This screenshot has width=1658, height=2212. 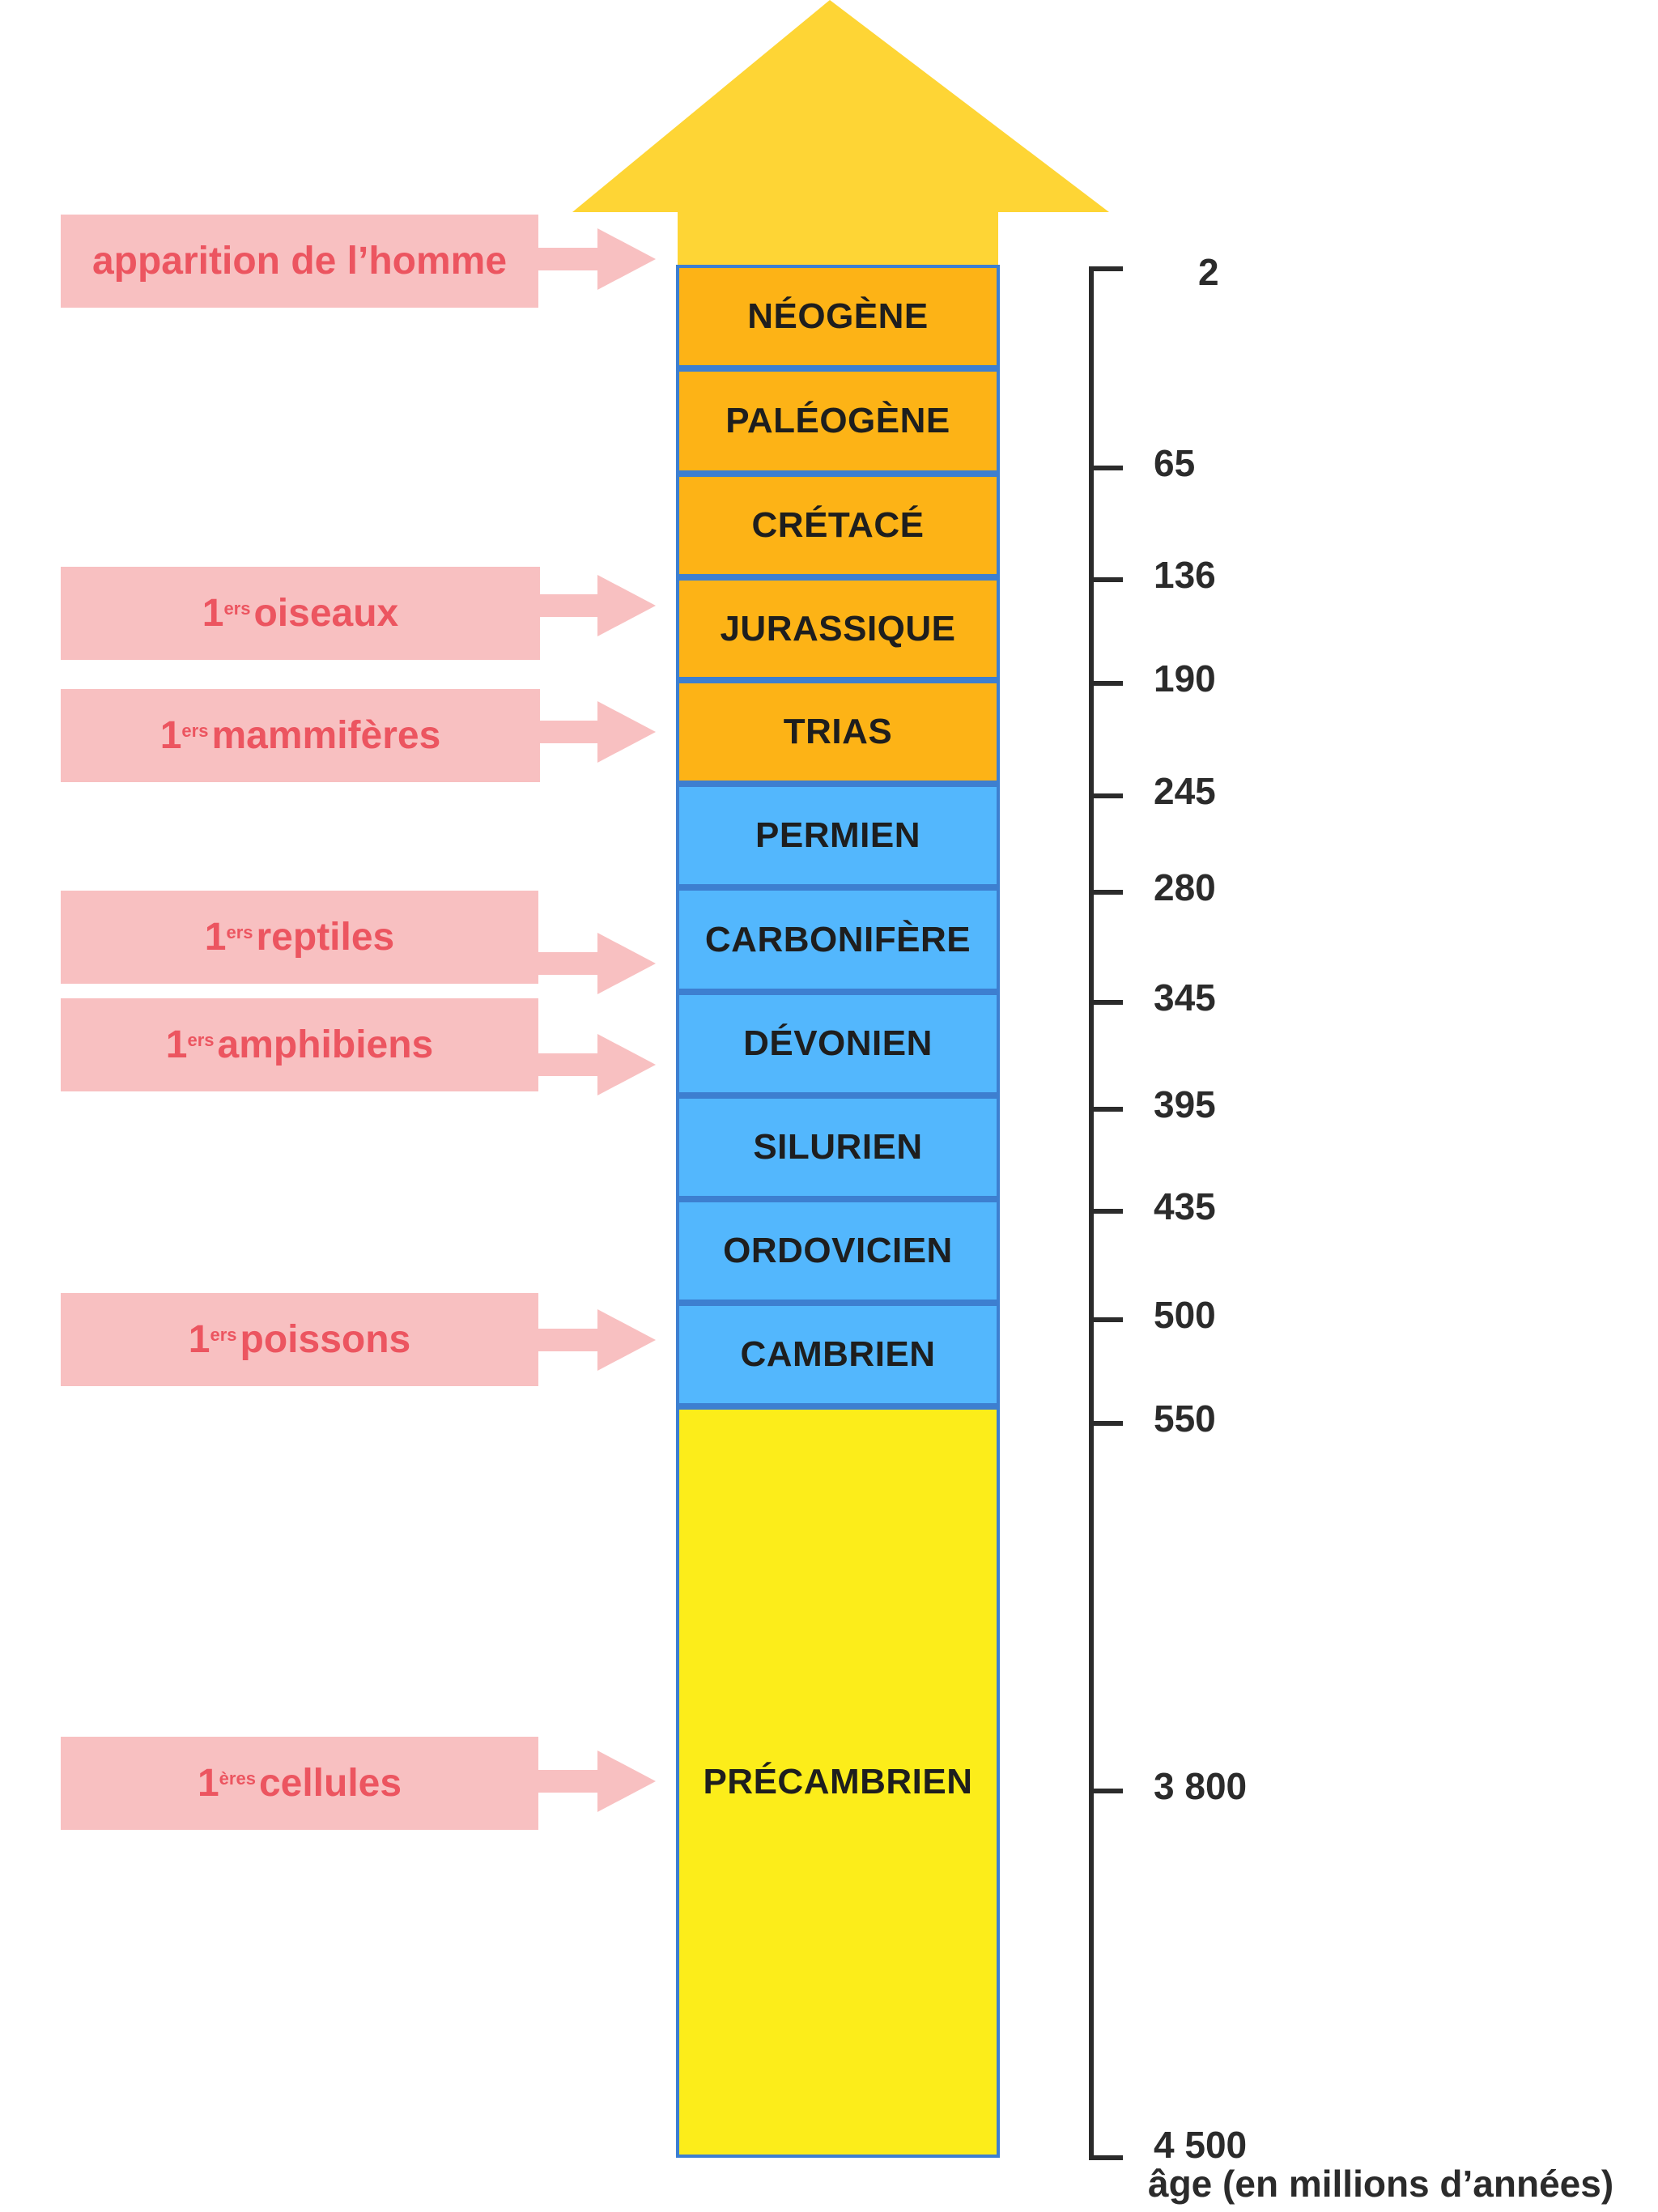 I want to click on event-text: apparition de l’homme, so click(x=299, y=261).